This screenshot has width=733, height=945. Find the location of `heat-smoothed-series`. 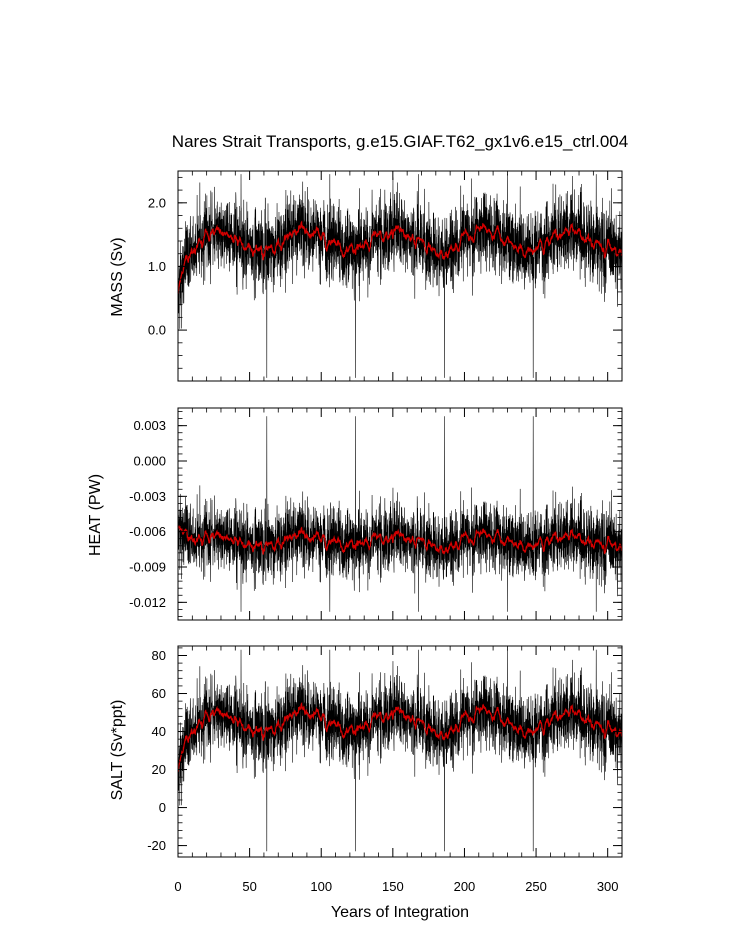

heat-smoothed-series is located at coordinates (400, 539).